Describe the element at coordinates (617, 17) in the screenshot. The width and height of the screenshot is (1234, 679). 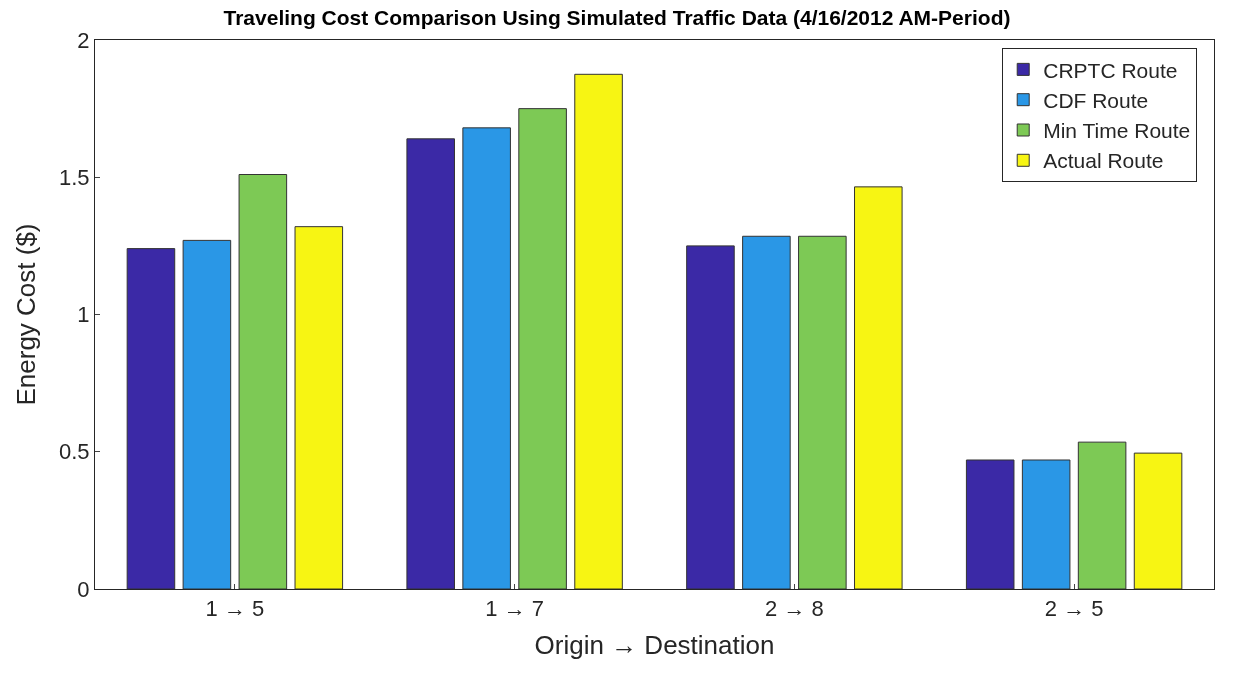
I see `chart-title: Traveling Cost Comparison Using Simulated Traffic Data (4/16/2012 AM-Period)` at that location.